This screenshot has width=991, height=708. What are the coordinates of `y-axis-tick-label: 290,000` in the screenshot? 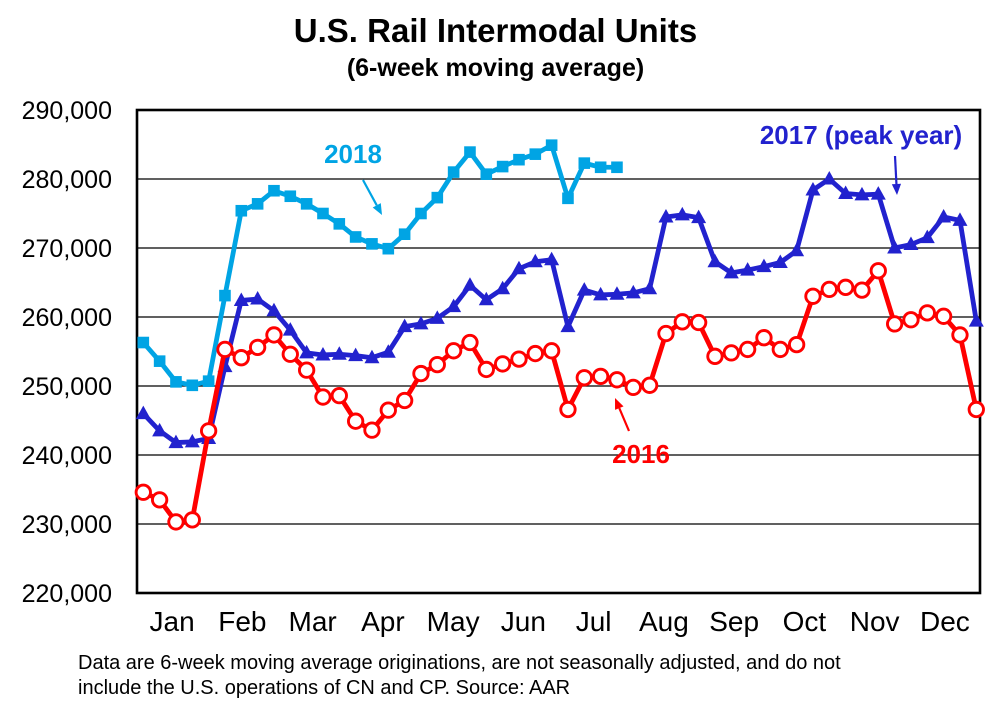 It's located at (67, 111).